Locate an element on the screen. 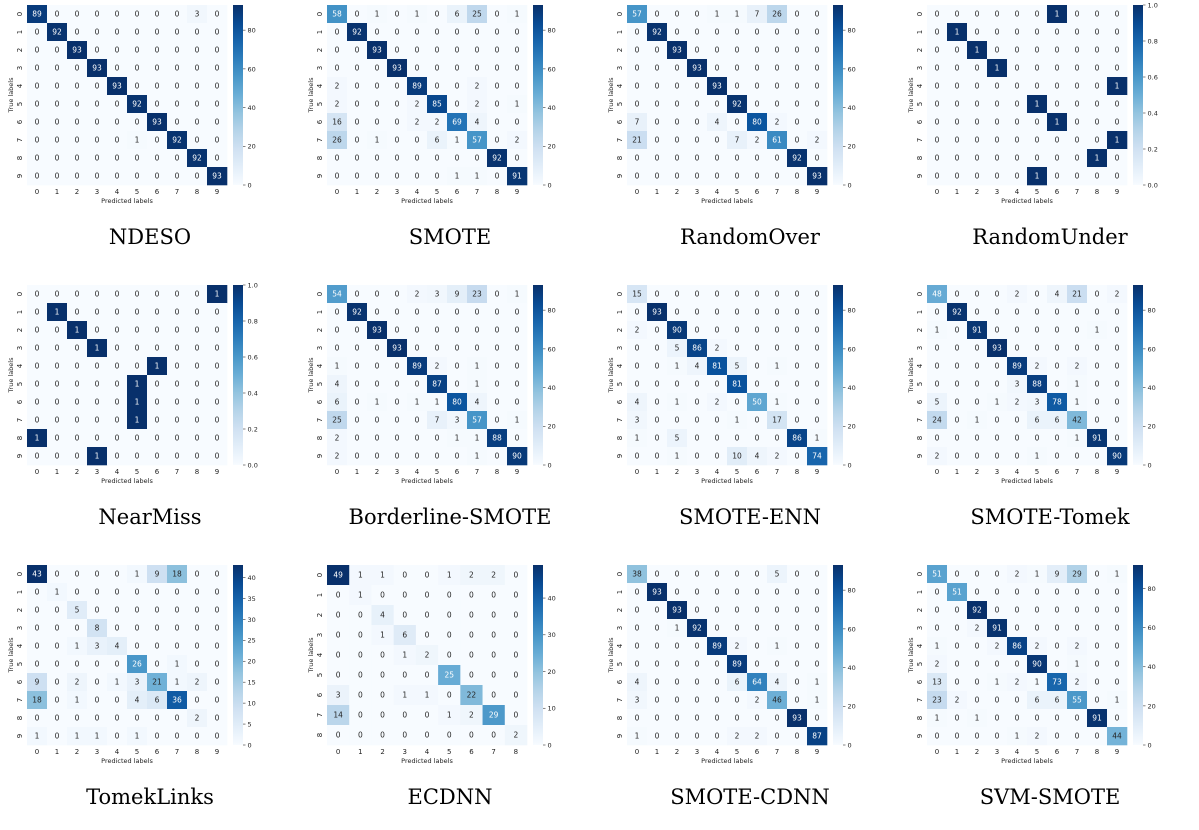  cell-value-label: 92 is located at coordinates (977, 610).